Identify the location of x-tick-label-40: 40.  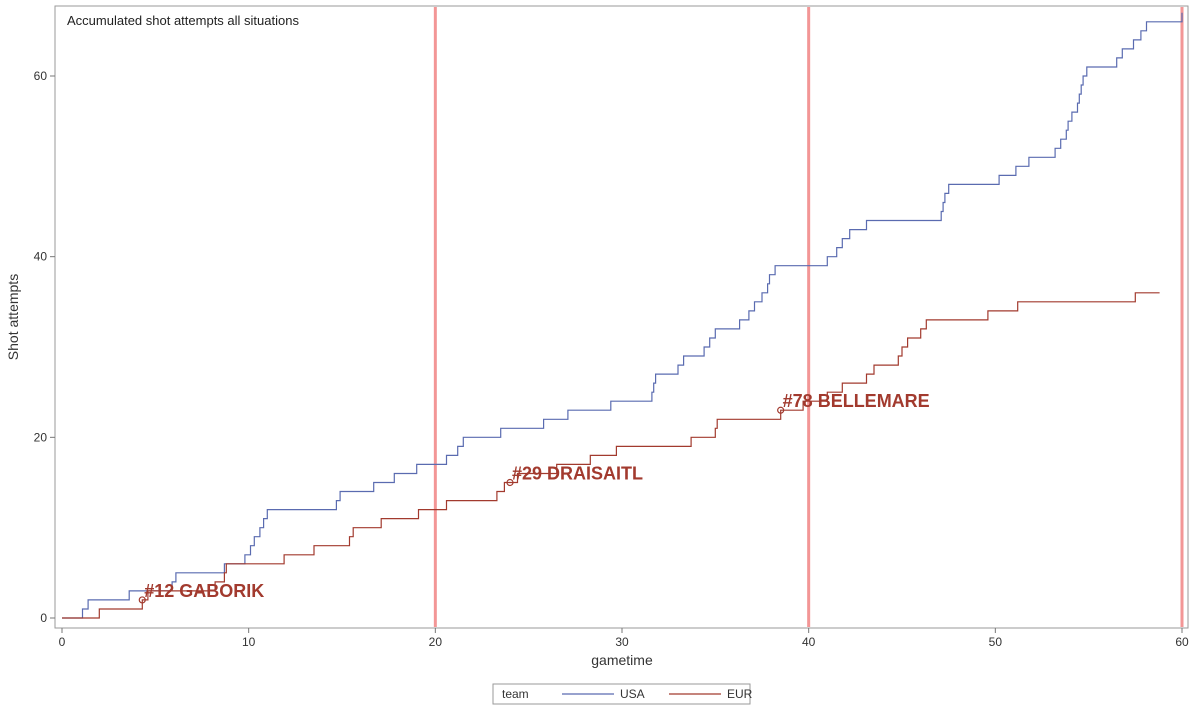
(809, 642).